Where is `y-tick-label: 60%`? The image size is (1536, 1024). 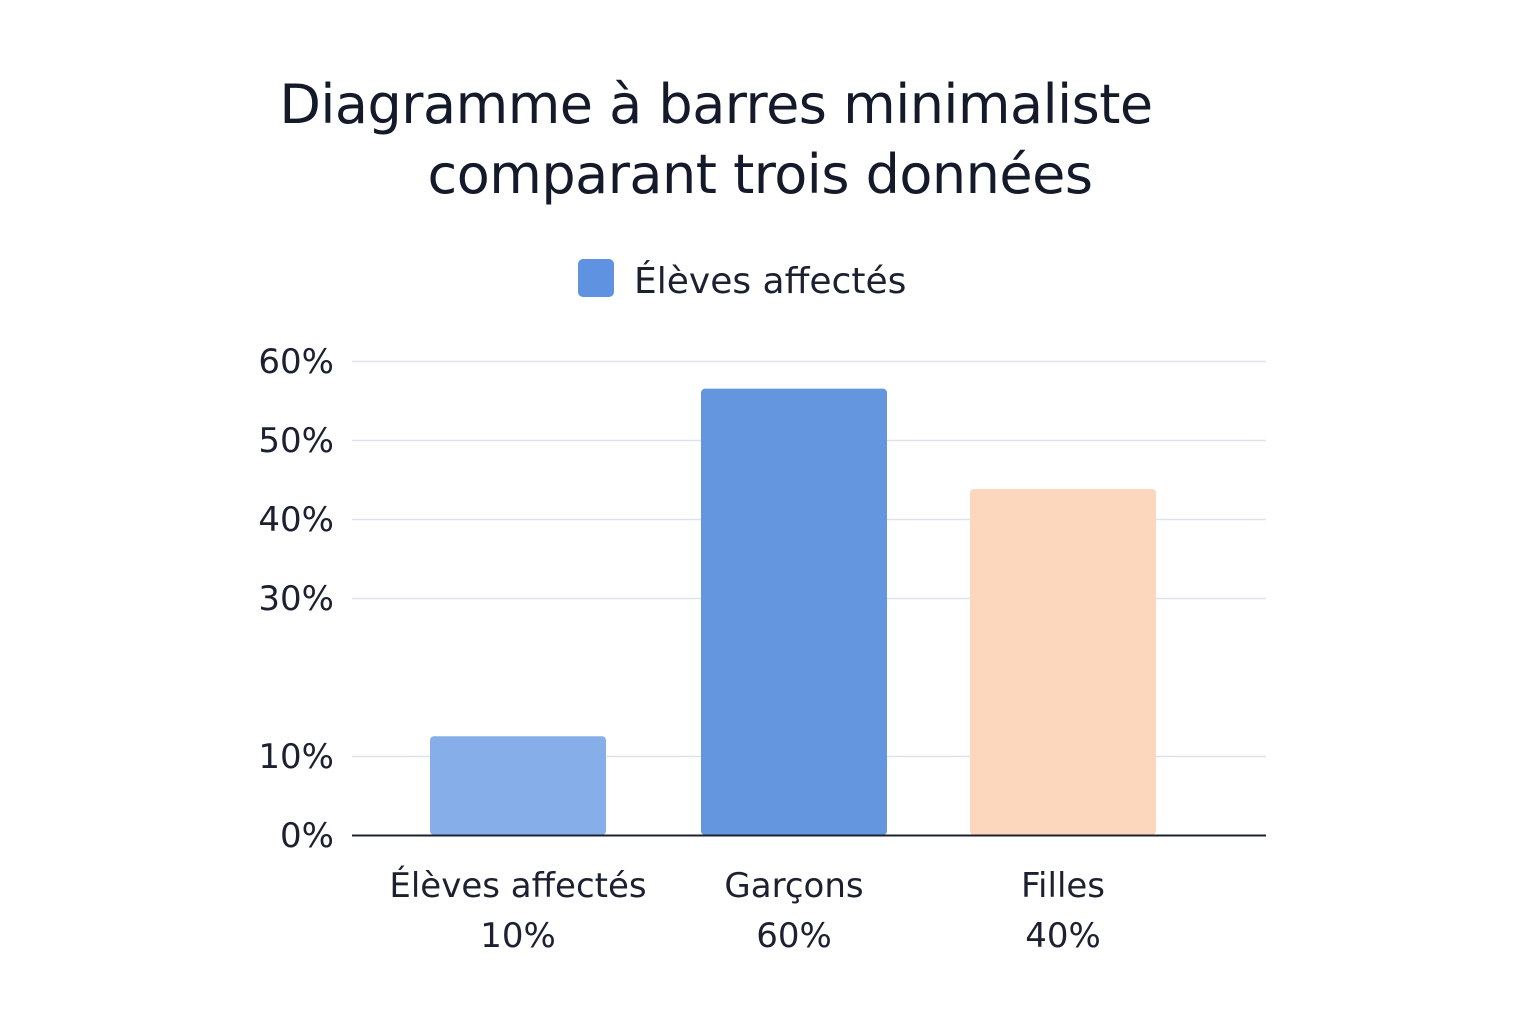 y-tick-label: 60% is located at coordinates (296, 362).